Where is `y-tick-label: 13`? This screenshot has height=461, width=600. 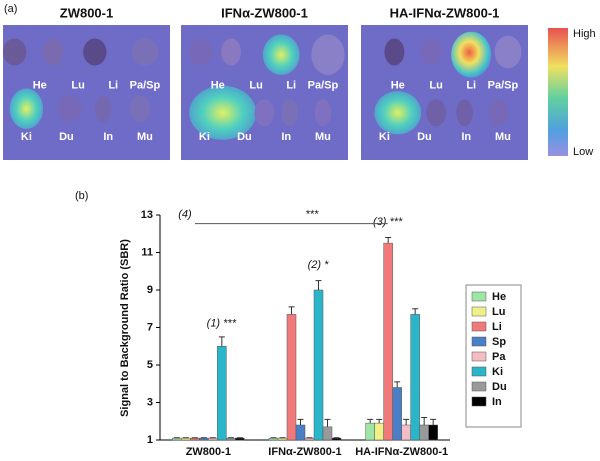
y-tick-label: 13 is located at coordinates (147, 215).